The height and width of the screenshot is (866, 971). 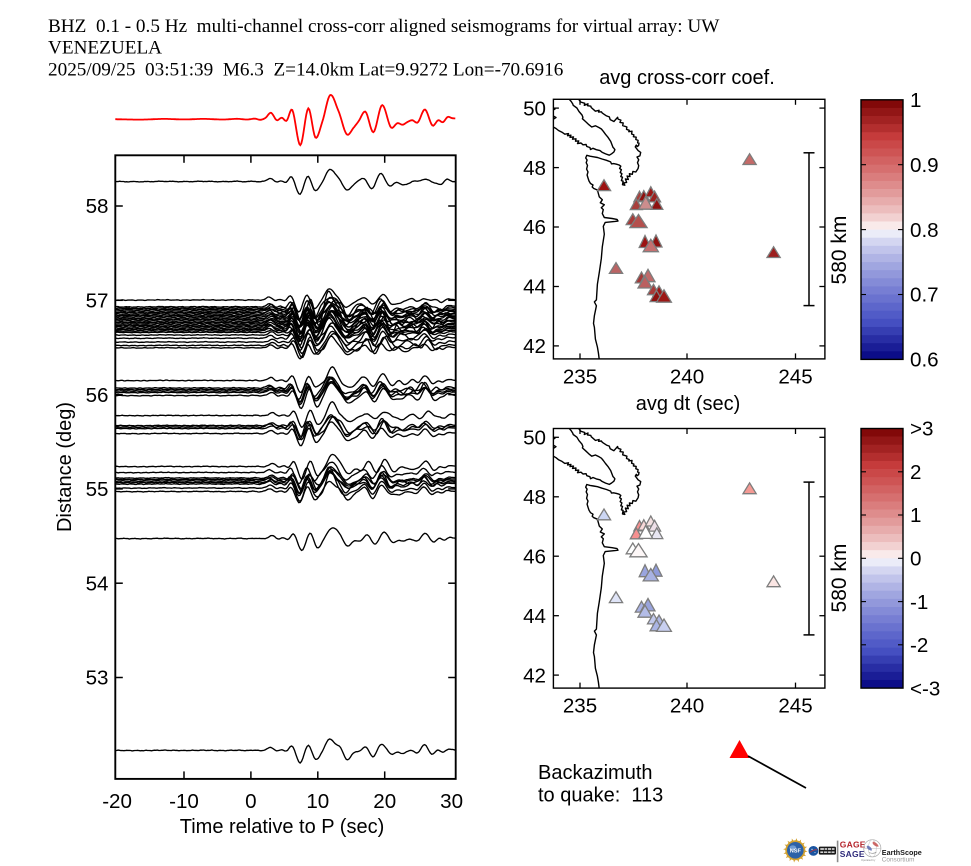 I want to click on svg-text: NSF, so click(x=796, y=852).